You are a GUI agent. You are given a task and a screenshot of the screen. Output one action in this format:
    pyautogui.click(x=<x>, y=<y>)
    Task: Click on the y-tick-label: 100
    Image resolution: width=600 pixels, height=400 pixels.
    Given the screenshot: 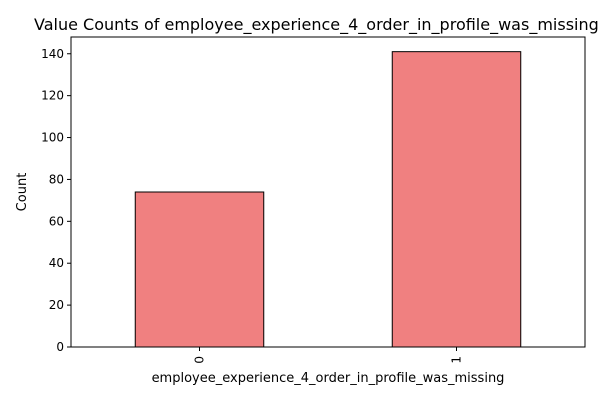 What is the action you would take?
    pyautogui.click(x=52, y=138)
    